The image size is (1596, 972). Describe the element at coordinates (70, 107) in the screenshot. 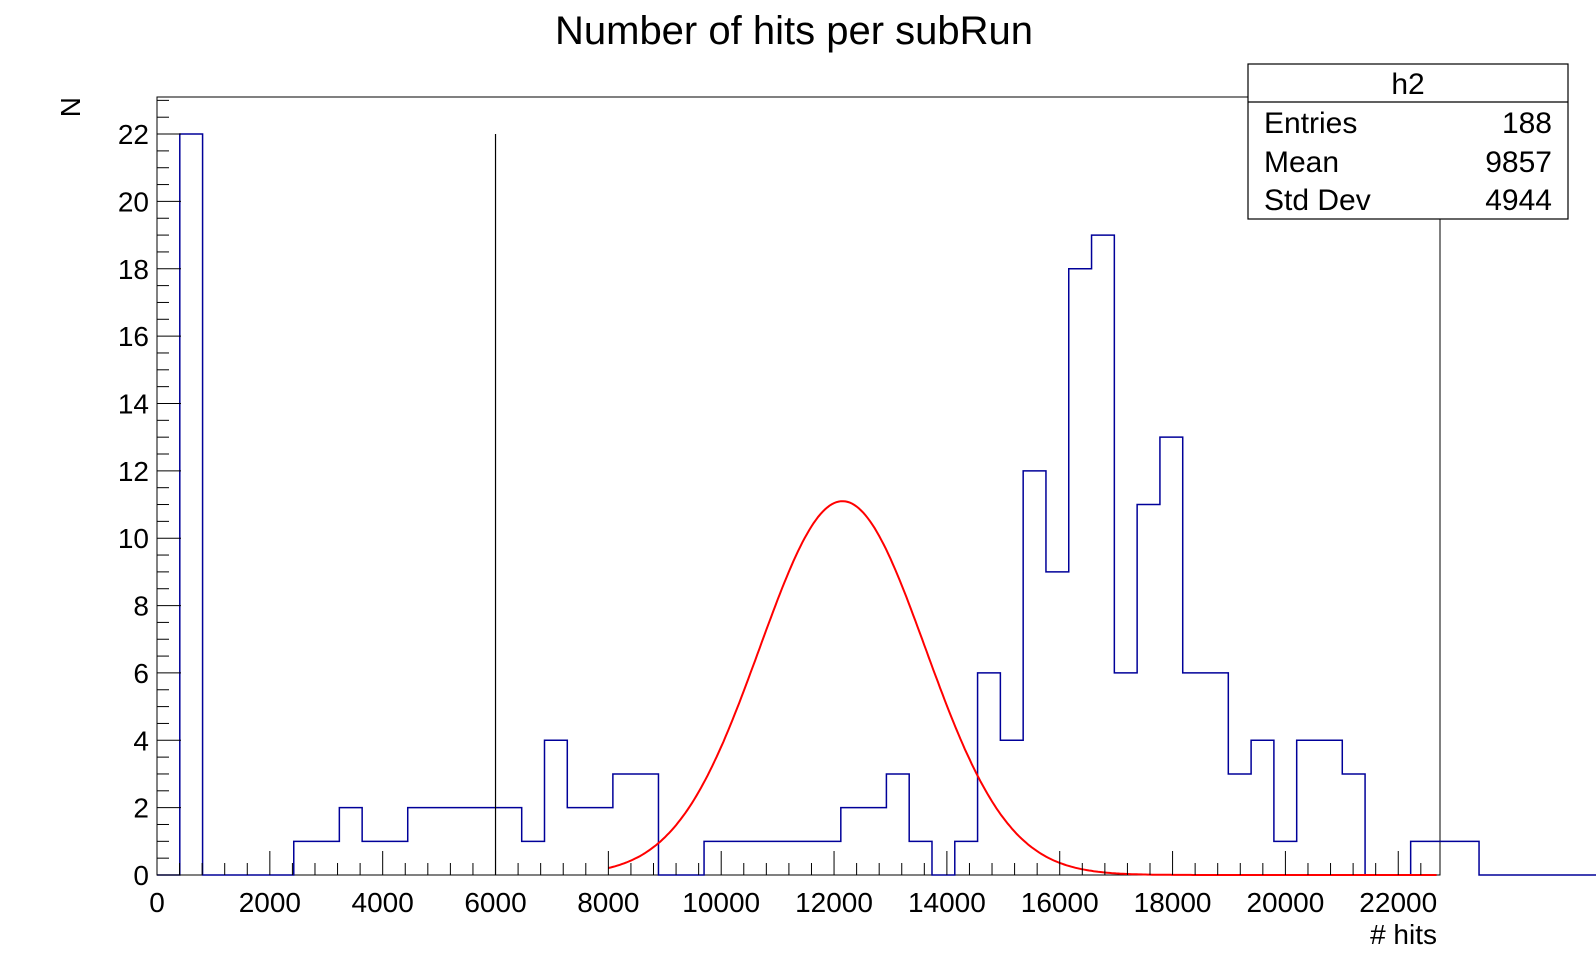

I see `y-axis-label: N` at that location.